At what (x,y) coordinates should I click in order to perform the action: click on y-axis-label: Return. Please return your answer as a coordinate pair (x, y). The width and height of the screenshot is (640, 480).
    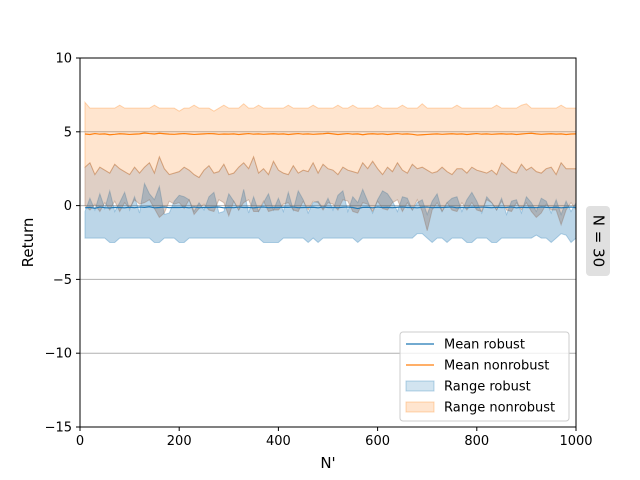
    Looking at the image, I should click on (28, 243).